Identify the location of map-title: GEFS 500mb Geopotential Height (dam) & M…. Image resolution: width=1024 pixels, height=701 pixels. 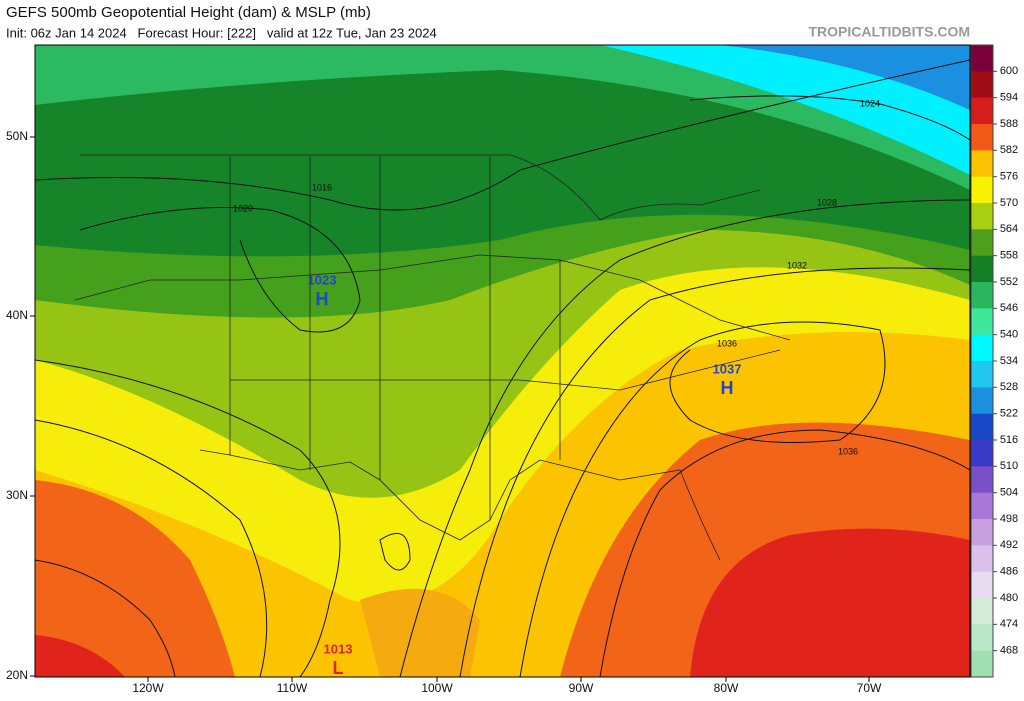
(188, 12).